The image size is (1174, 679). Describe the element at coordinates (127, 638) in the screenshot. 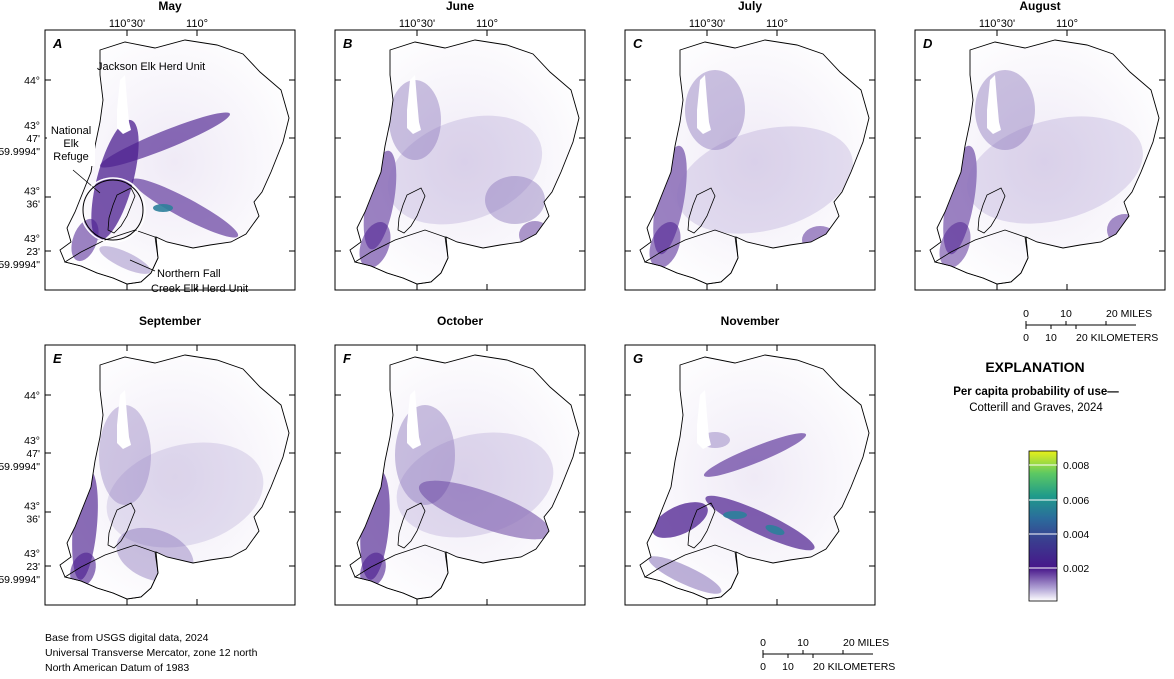

I see `credit-line: Base from USGS digital data, 2024` at that location.